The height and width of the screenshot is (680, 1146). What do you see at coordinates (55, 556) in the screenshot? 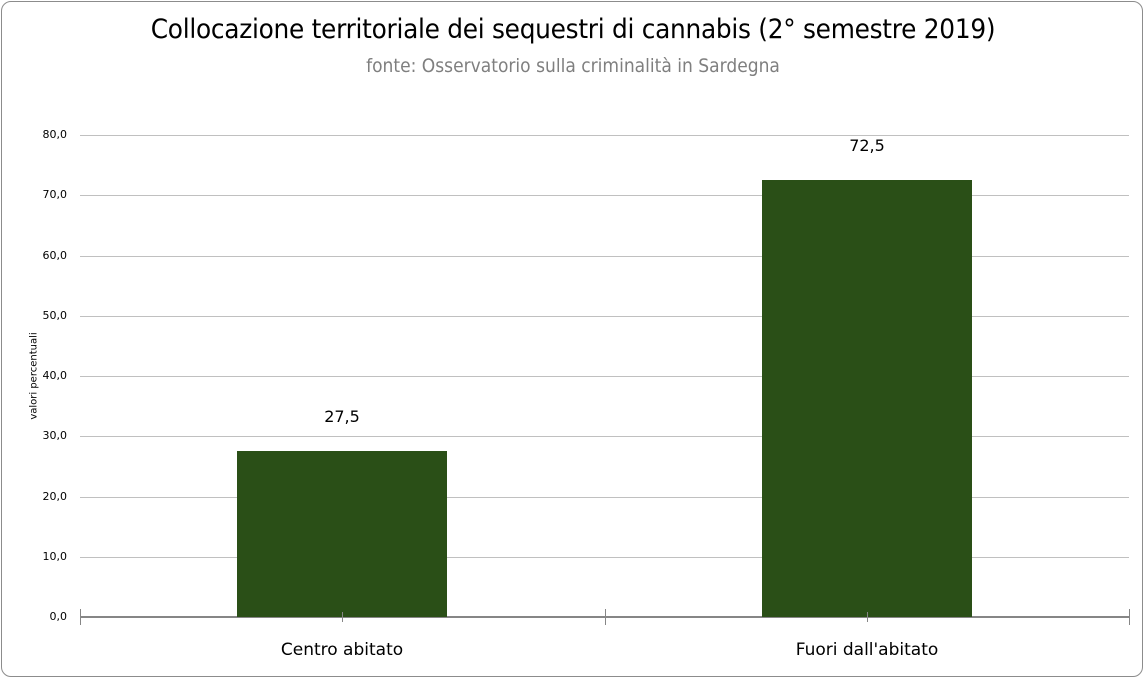
I see `y-tick-label: 10,0` at bounding box center [55, 556].